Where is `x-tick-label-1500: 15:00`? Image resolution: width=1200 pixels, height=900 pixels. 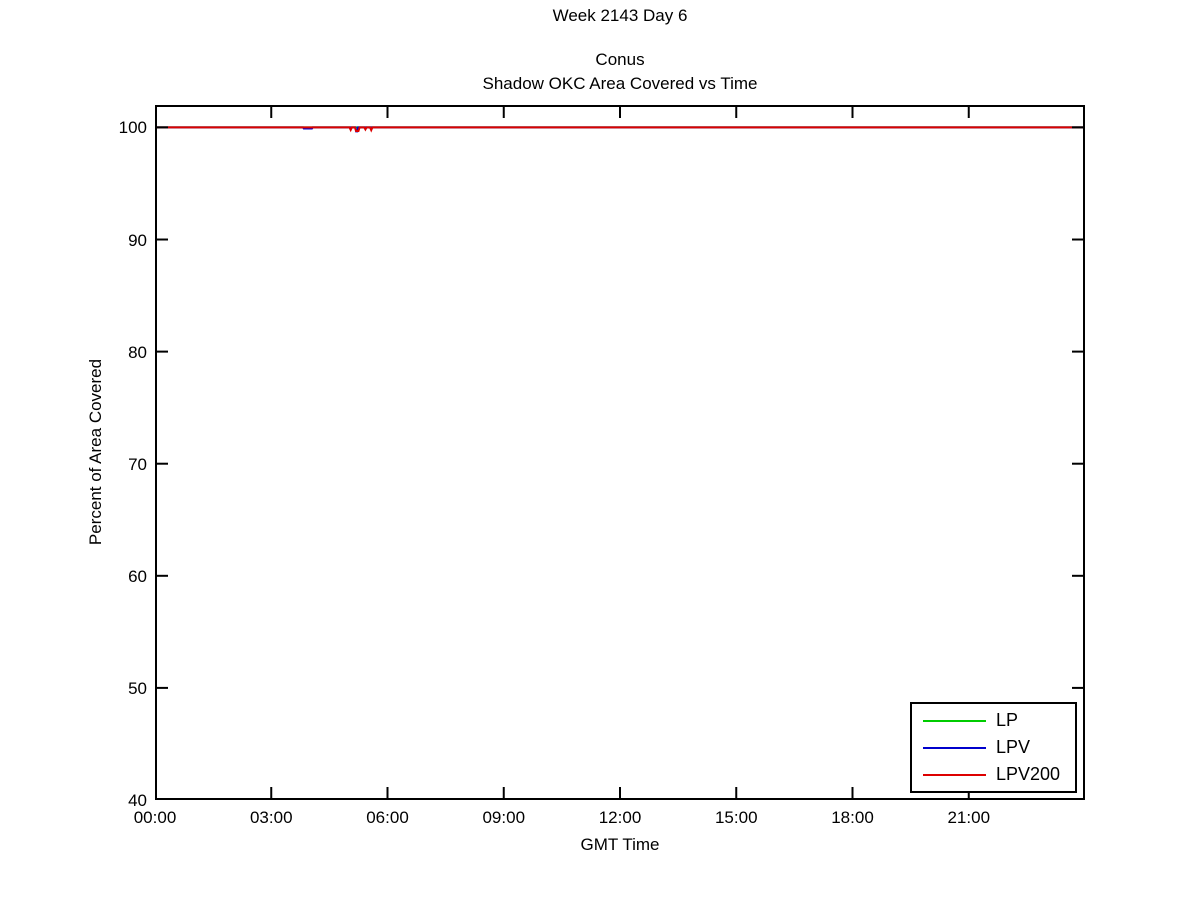 x-tick-label-1500: 15:00 is located at coordinates (736, 817).